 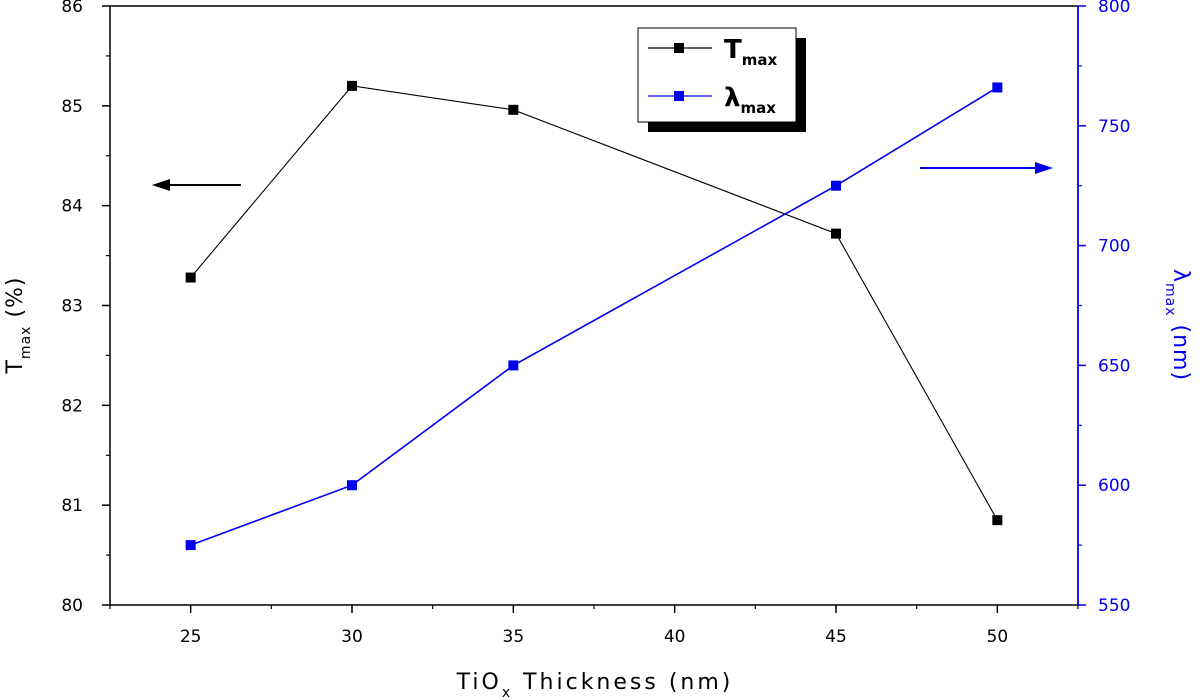 What do you see at coordinates (15, 300) in the screenshot?
I see `left-axis-title-rest: (%)` at bounding box center [15, 300].